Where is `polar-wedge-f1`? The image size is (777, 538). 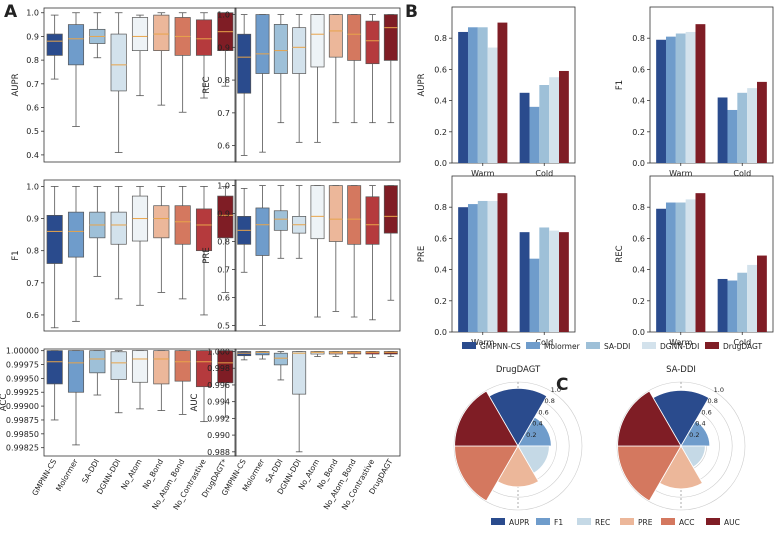 polar-wedge-f1 is located at coordinates (534, 431).